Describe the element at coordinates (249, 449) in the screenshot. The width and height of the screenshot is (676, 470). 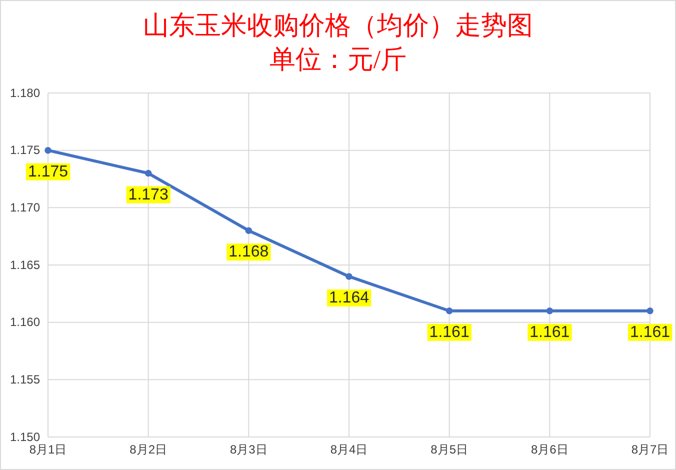
I see `x-tick-label: 8月3日` at that location.